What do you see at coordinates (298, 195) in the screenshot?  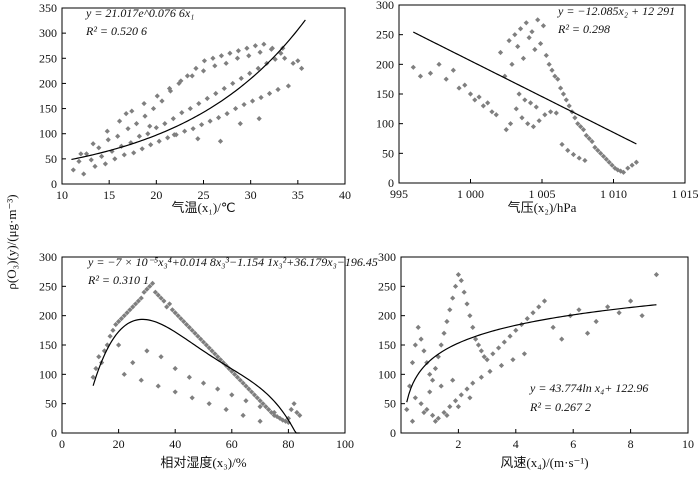 I see `x-tick-label: 35` at bounding box center [298, 195].